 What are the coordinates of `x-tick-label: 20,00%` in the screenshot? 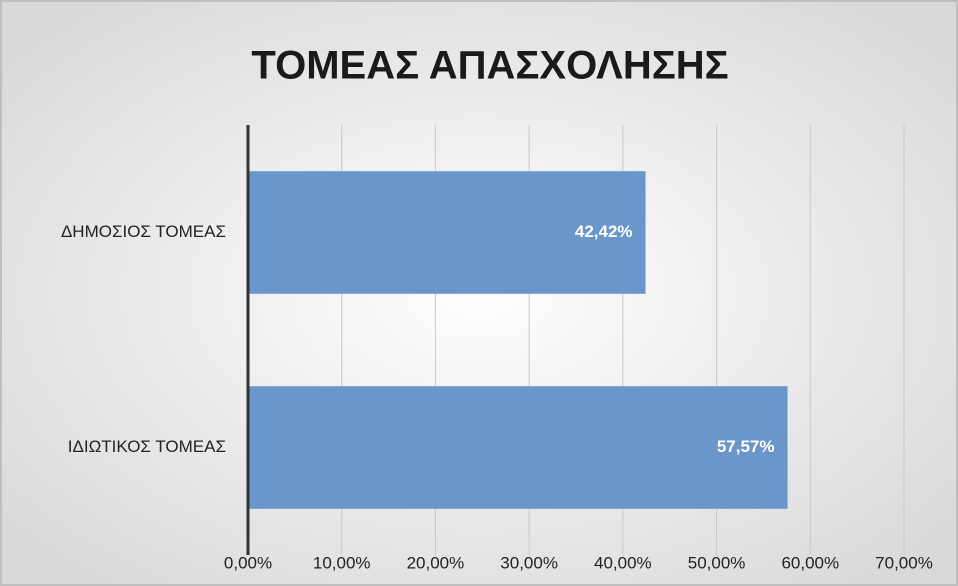 It's located at (436, 562).